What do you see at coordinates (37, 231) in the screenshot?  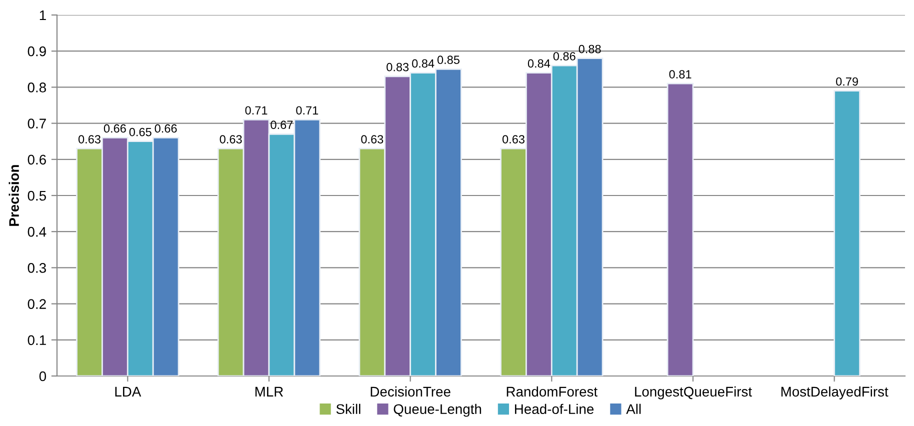 I see `y-tick-label: 0.4` at bounding box center [37, 231].